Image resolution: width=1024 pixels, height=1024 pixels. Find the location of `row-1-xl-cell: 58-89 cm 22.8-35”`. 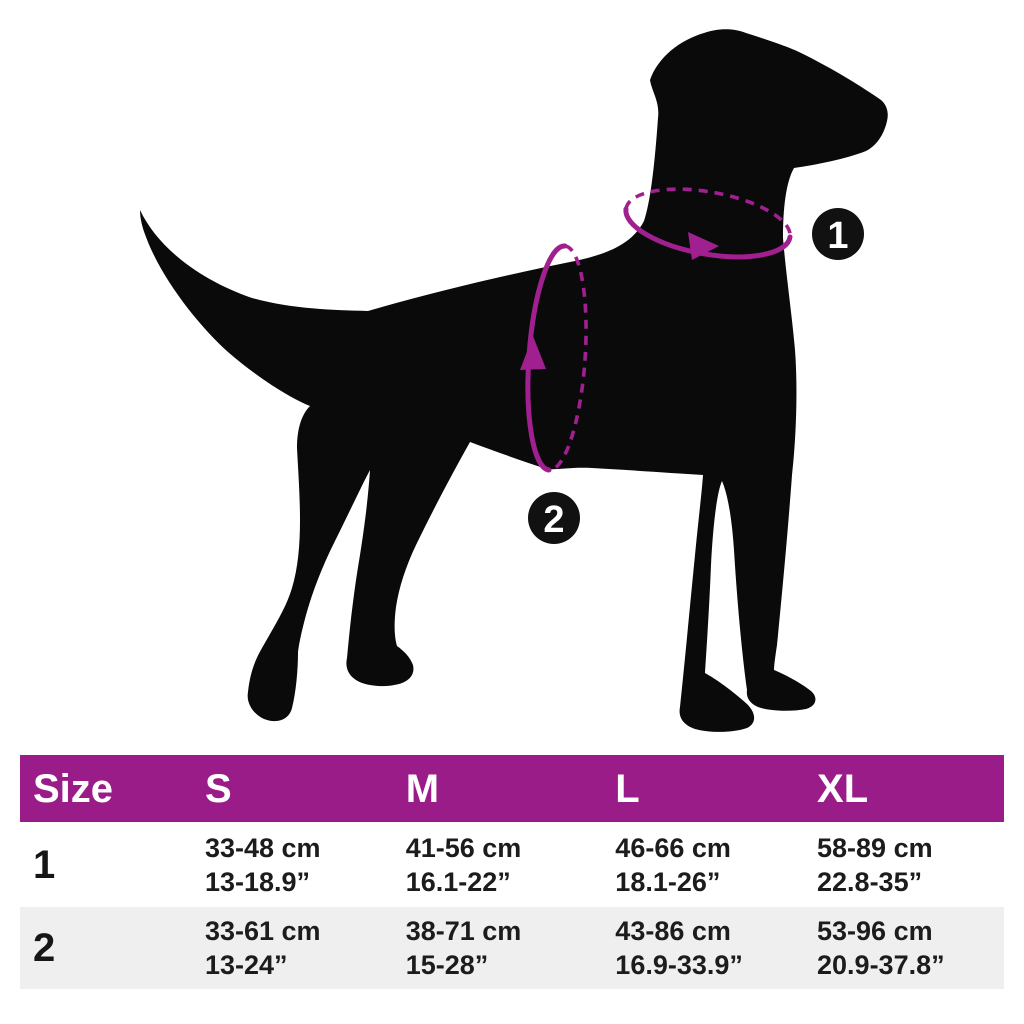

row-1-xl-cell: 58-89 cm 22.8-35” is located at coordinates (910, 864).